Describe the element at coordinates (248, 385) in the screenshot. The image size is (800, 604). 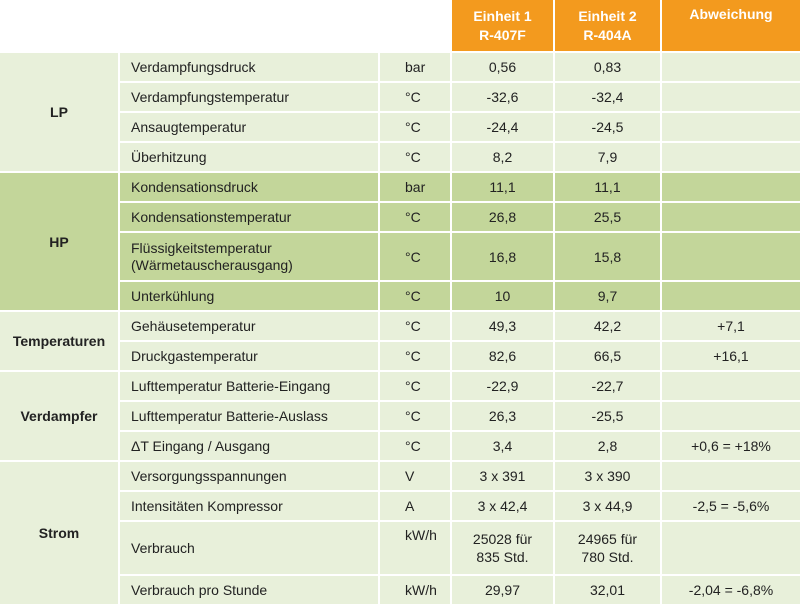
I see `parameter-cell: Lufttemperatur Batterie-Eingang` at that location.